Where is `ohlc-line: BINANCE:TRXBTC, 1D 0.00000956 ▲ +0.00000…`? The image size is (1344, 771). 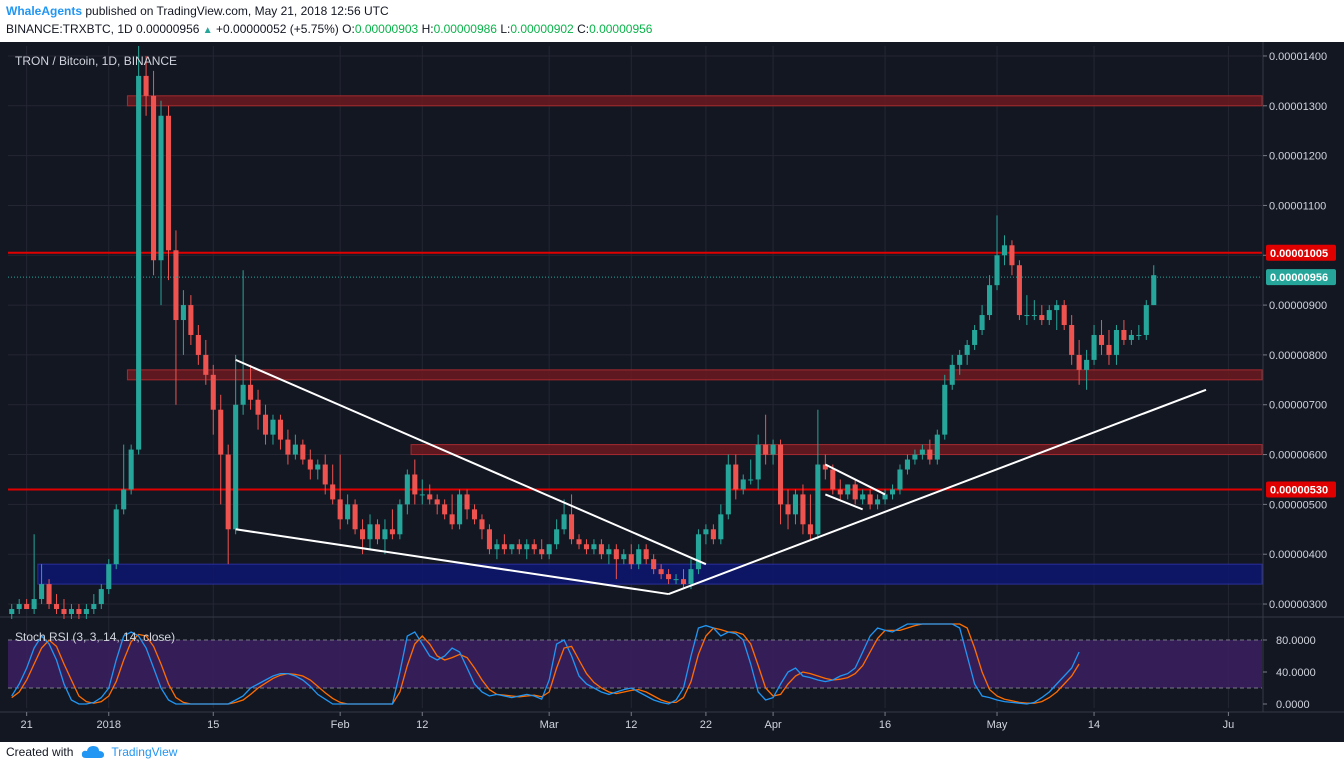 ohlc-line: BINANCE:TRXBTC, 1D 0.00000956 ▲ +0.00000… is located at coordinates (329, 29).